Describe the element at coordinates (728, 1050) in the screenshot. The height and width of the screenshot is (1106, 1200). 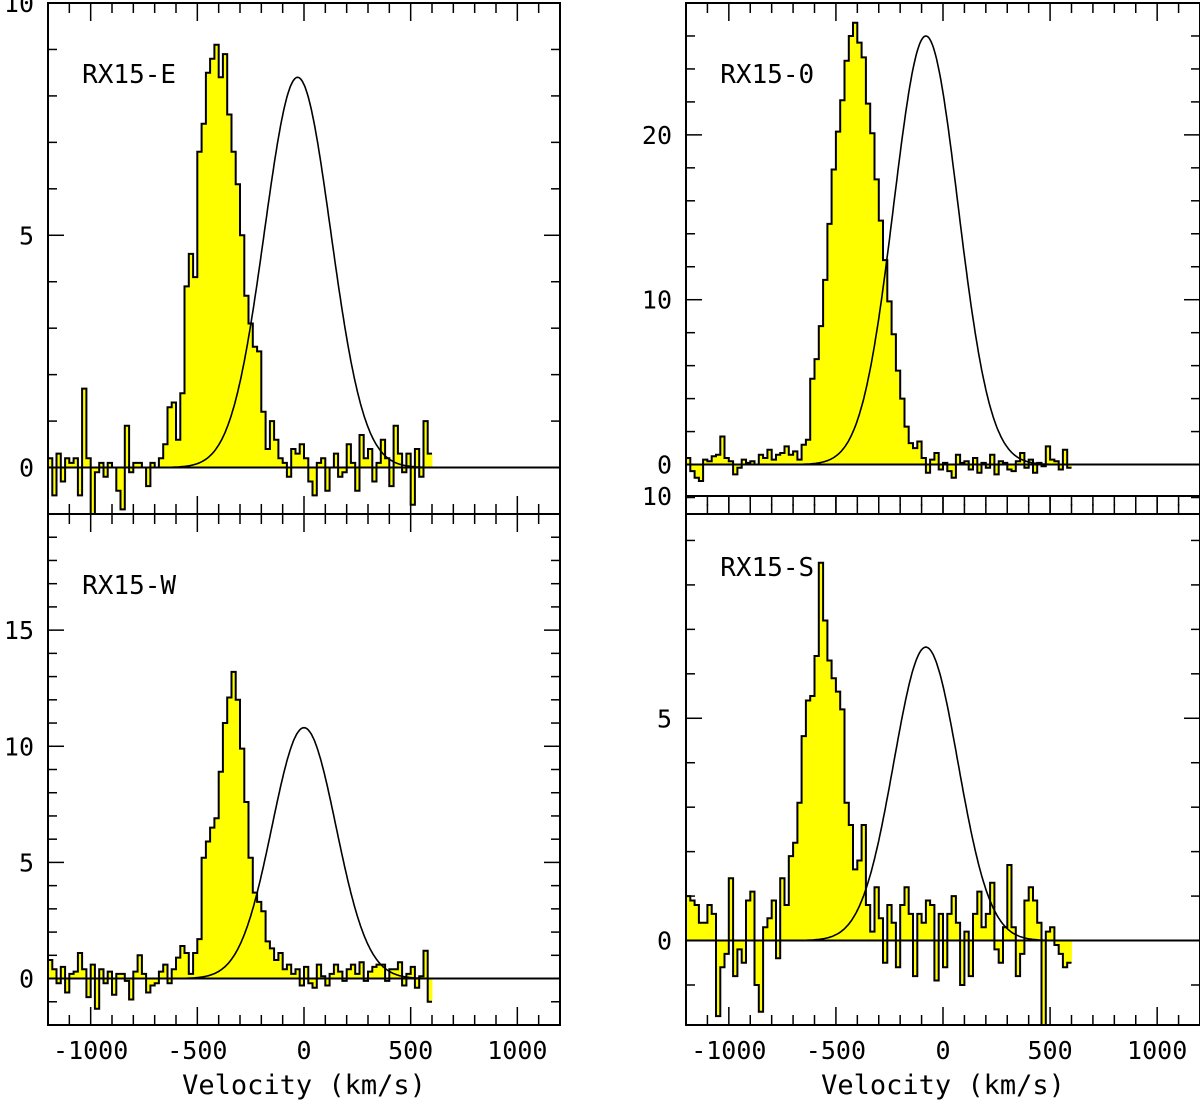
I see `x-tick-label: -1000` at that location.